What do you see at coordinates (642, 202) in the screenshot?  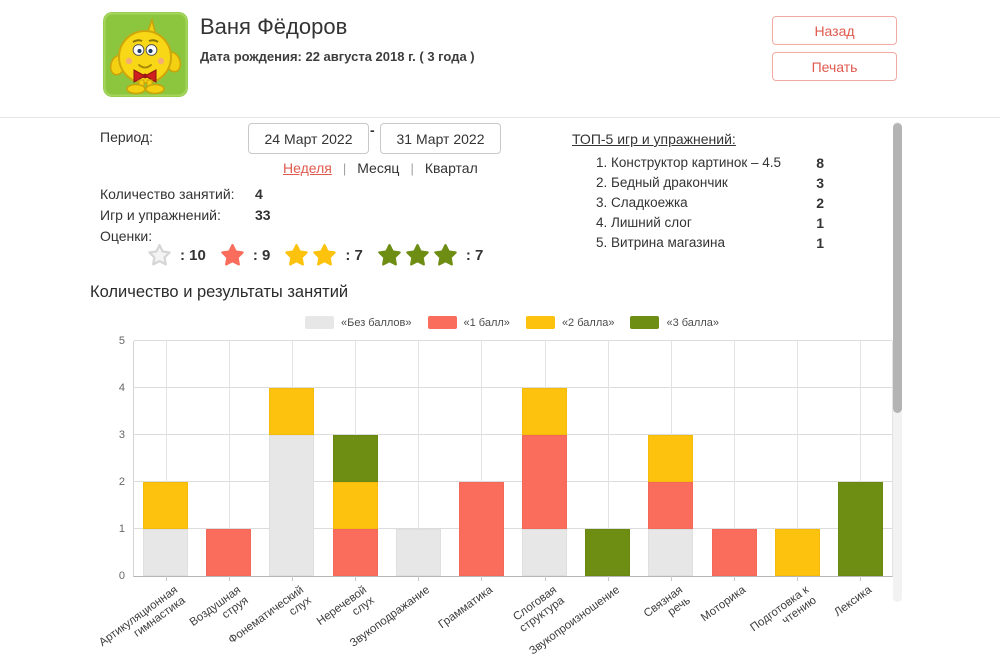 I see `top5-item-label: 3. Сладкоежка` at bounding box center [642, 202].